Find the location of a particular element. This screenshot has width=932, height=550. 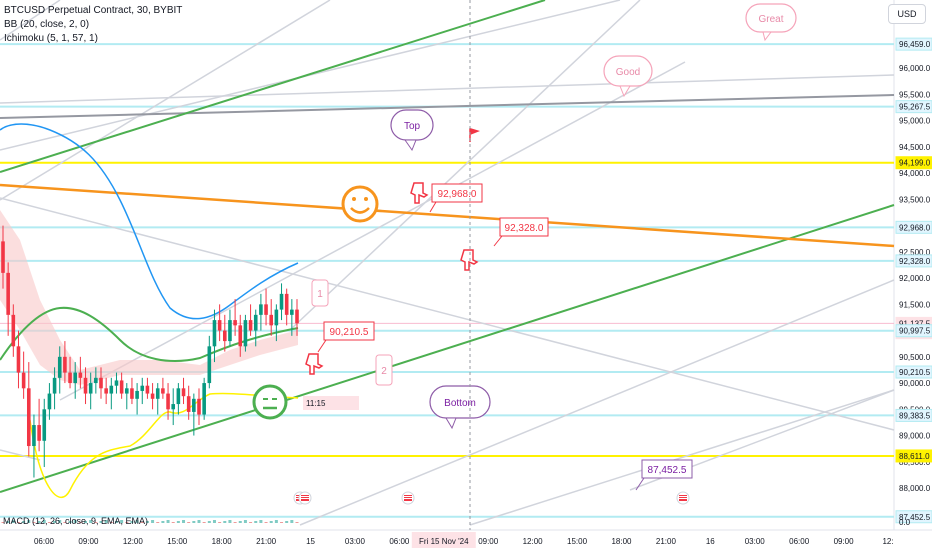

orange-trendline is located at coordinates (447, 215).